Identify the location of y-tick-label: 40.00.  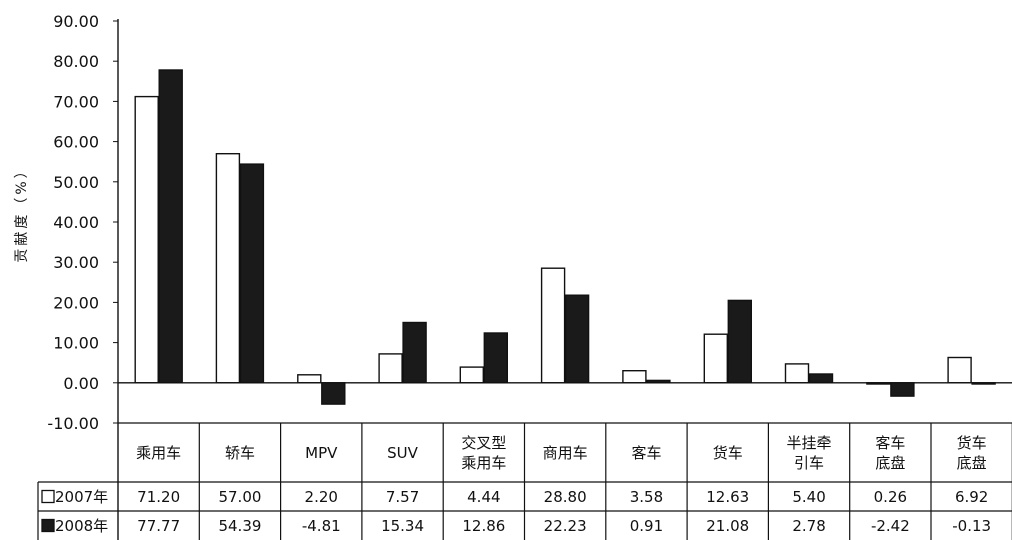
(76, 222).